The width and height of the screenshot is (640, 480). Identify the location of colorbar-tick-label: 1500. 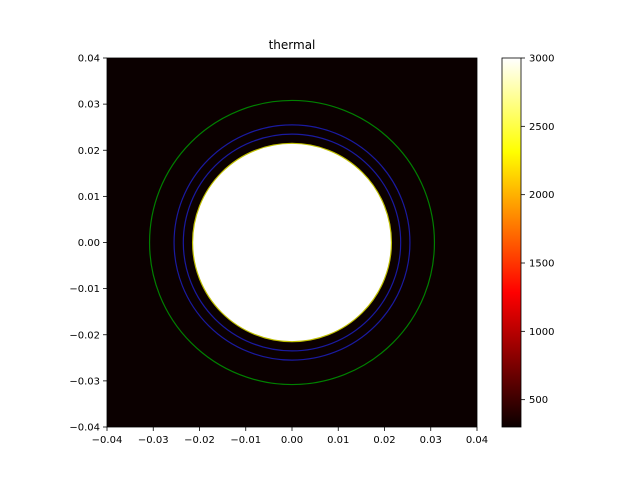
(541, 264).